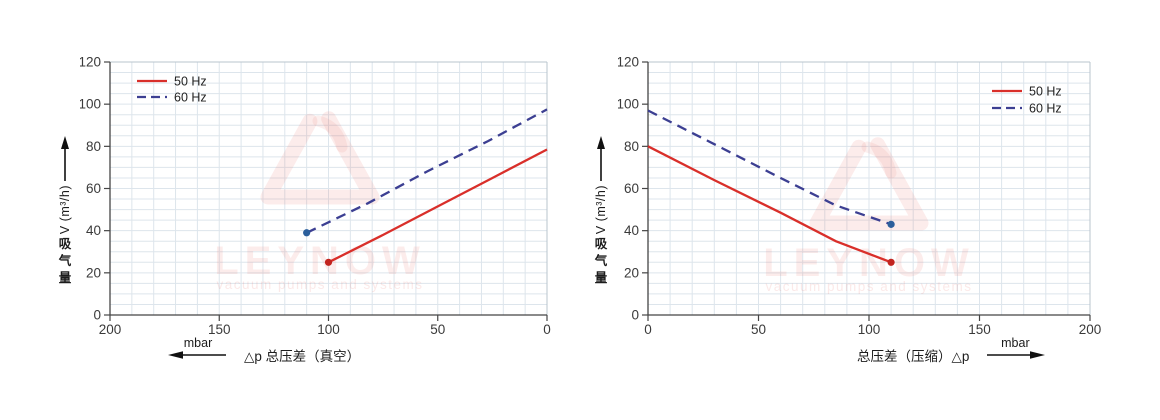 This screenshot has width=1160, height=420. Describe the element at coordinates (1016, 355) in the screenshot. I see `right-arrow-icon` at that location.